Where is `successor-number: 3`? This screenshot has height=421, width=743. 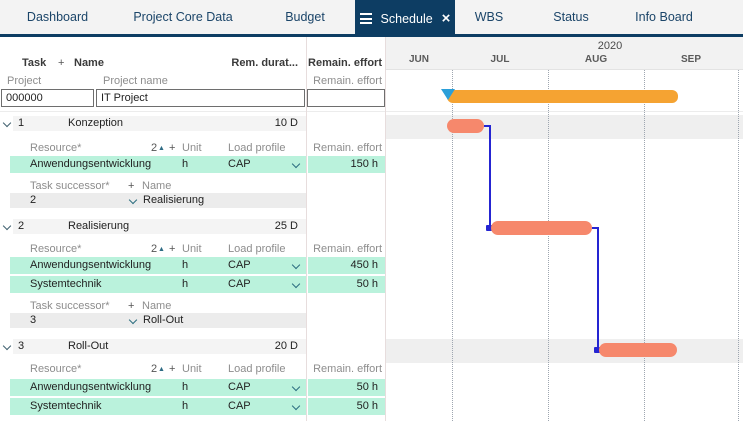
successor-number: 3 is located at coordinates (33, 320).